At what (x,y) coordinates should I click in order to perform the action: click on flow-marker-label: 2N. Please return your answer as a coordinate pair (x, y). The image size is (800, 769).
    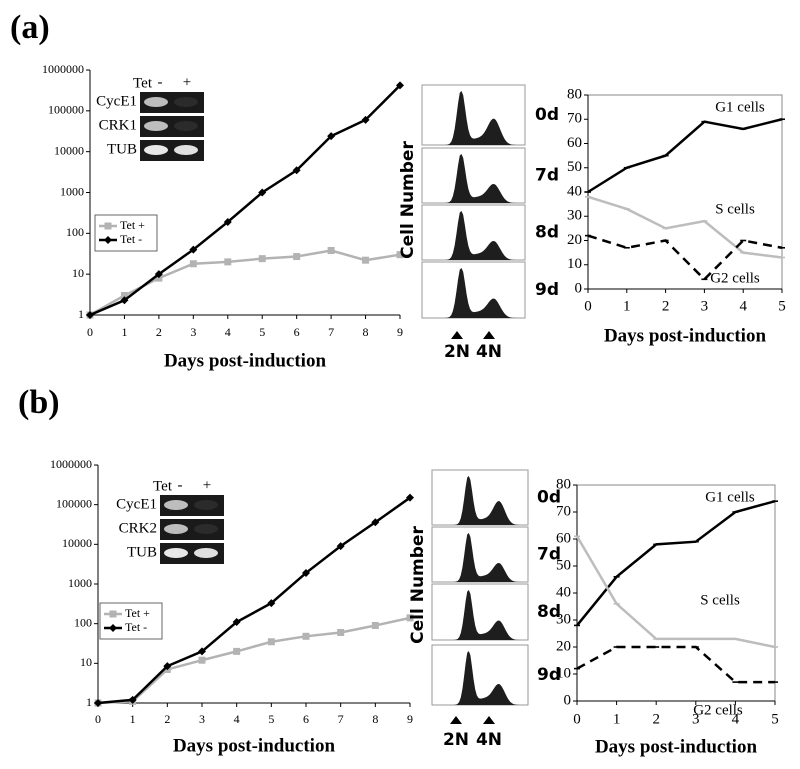
    Looking at the image, I should click on (456, 740).